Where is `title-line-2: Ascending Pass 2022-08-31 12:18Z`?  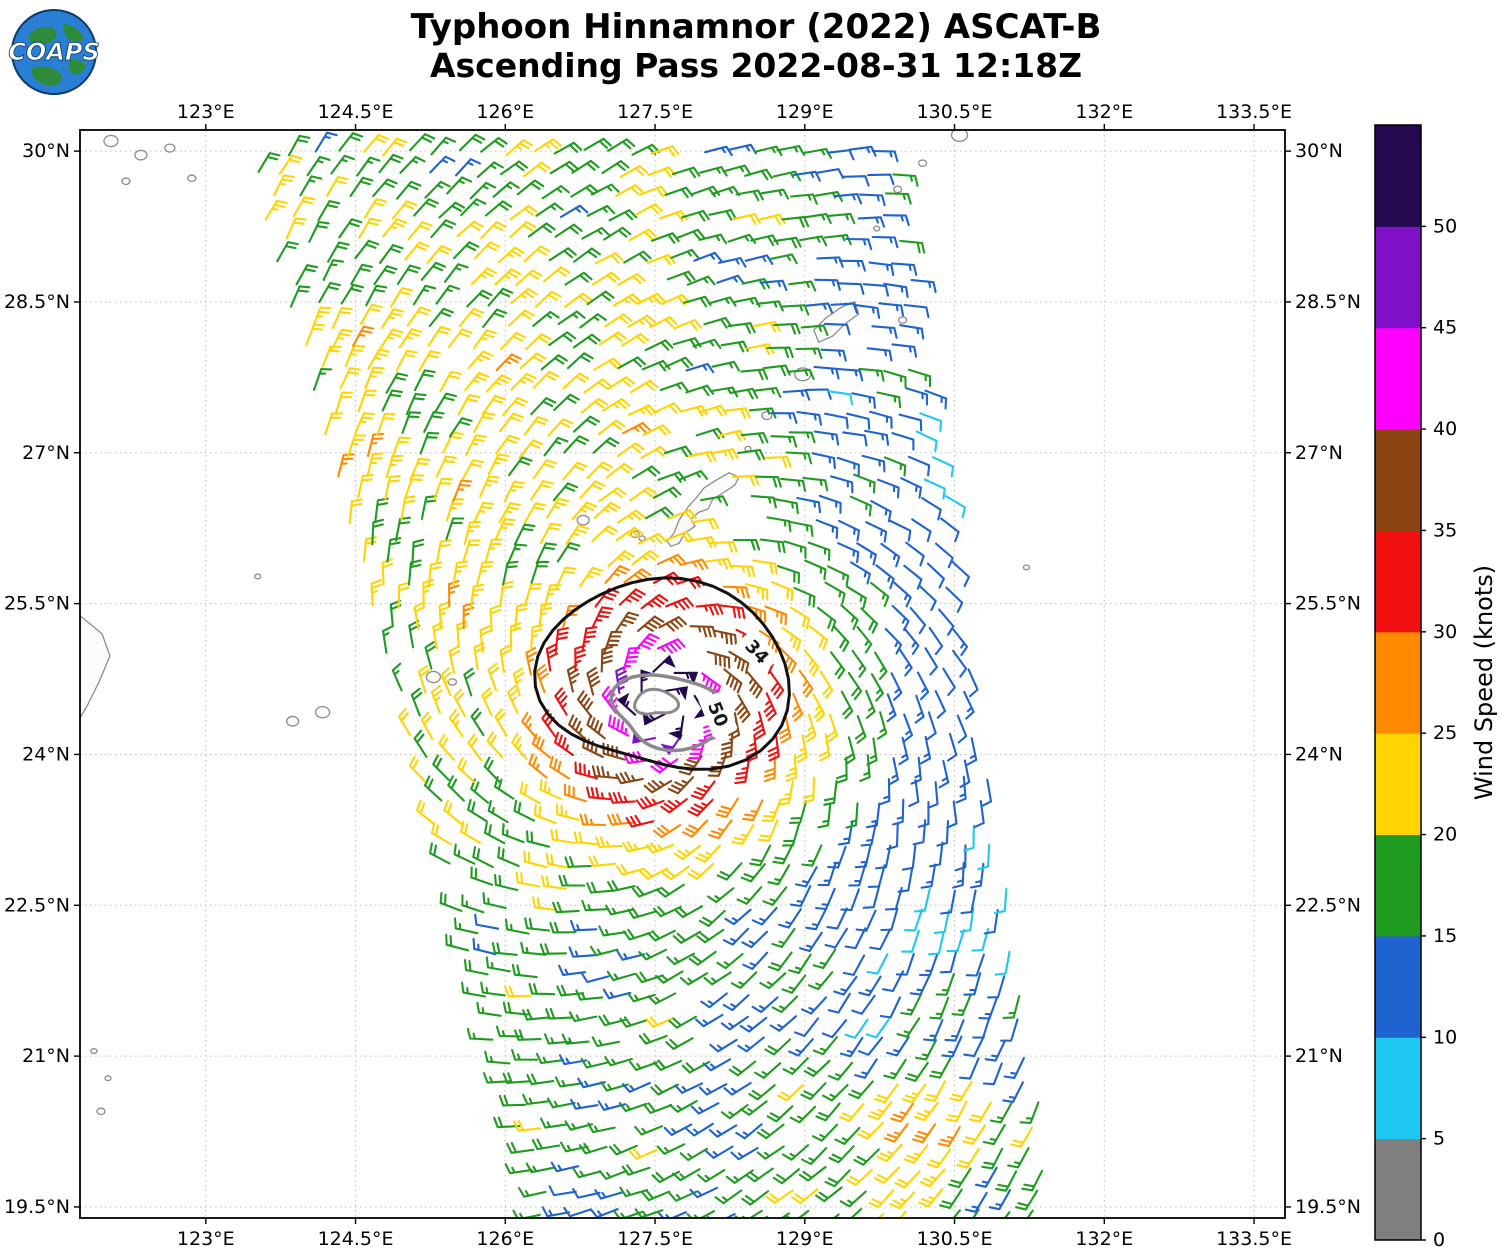
title-line-2: Ascending Pass 2022-08-31 12:18Z is located at coordinates (756, 66).